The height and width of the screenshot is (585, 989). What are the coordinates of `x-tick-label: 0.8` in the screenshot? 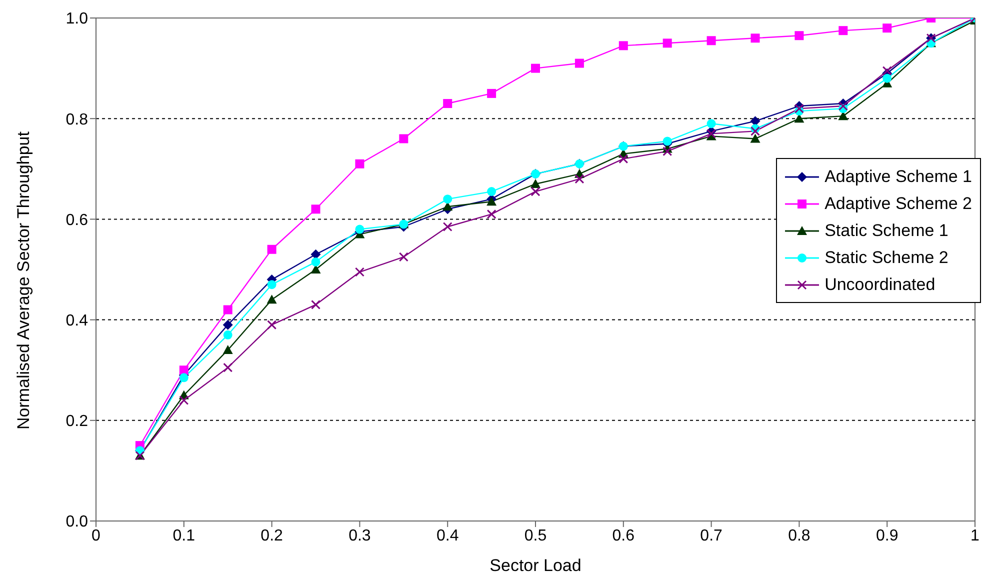 It's located at (799, 535).